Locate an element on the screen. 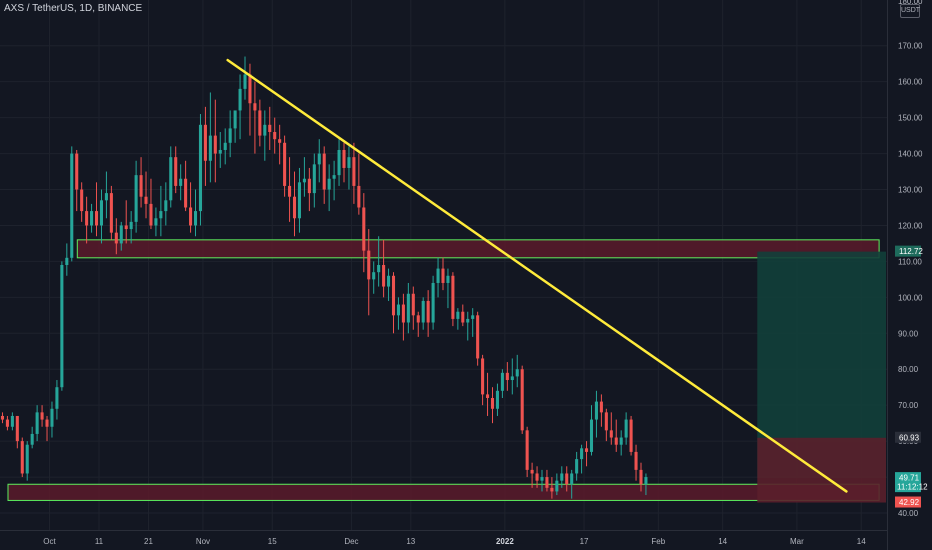 The image size is (932, 550). y-tick-label: 70.00 is located at coordinates (908, 405).